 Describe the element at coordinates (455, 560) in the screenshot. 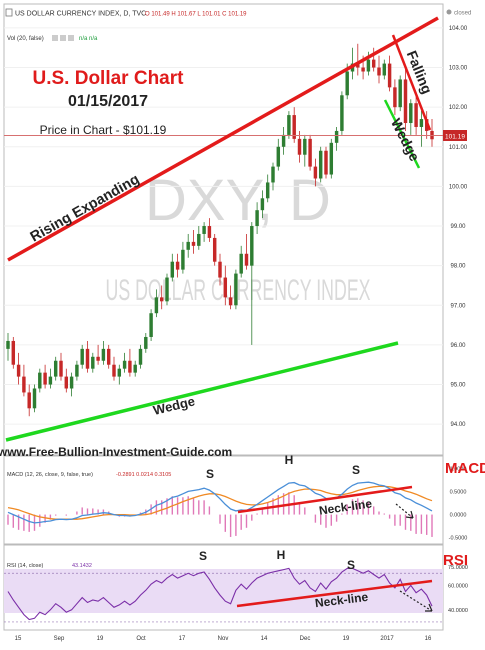

I see `rsi-title: RSI` at that location.